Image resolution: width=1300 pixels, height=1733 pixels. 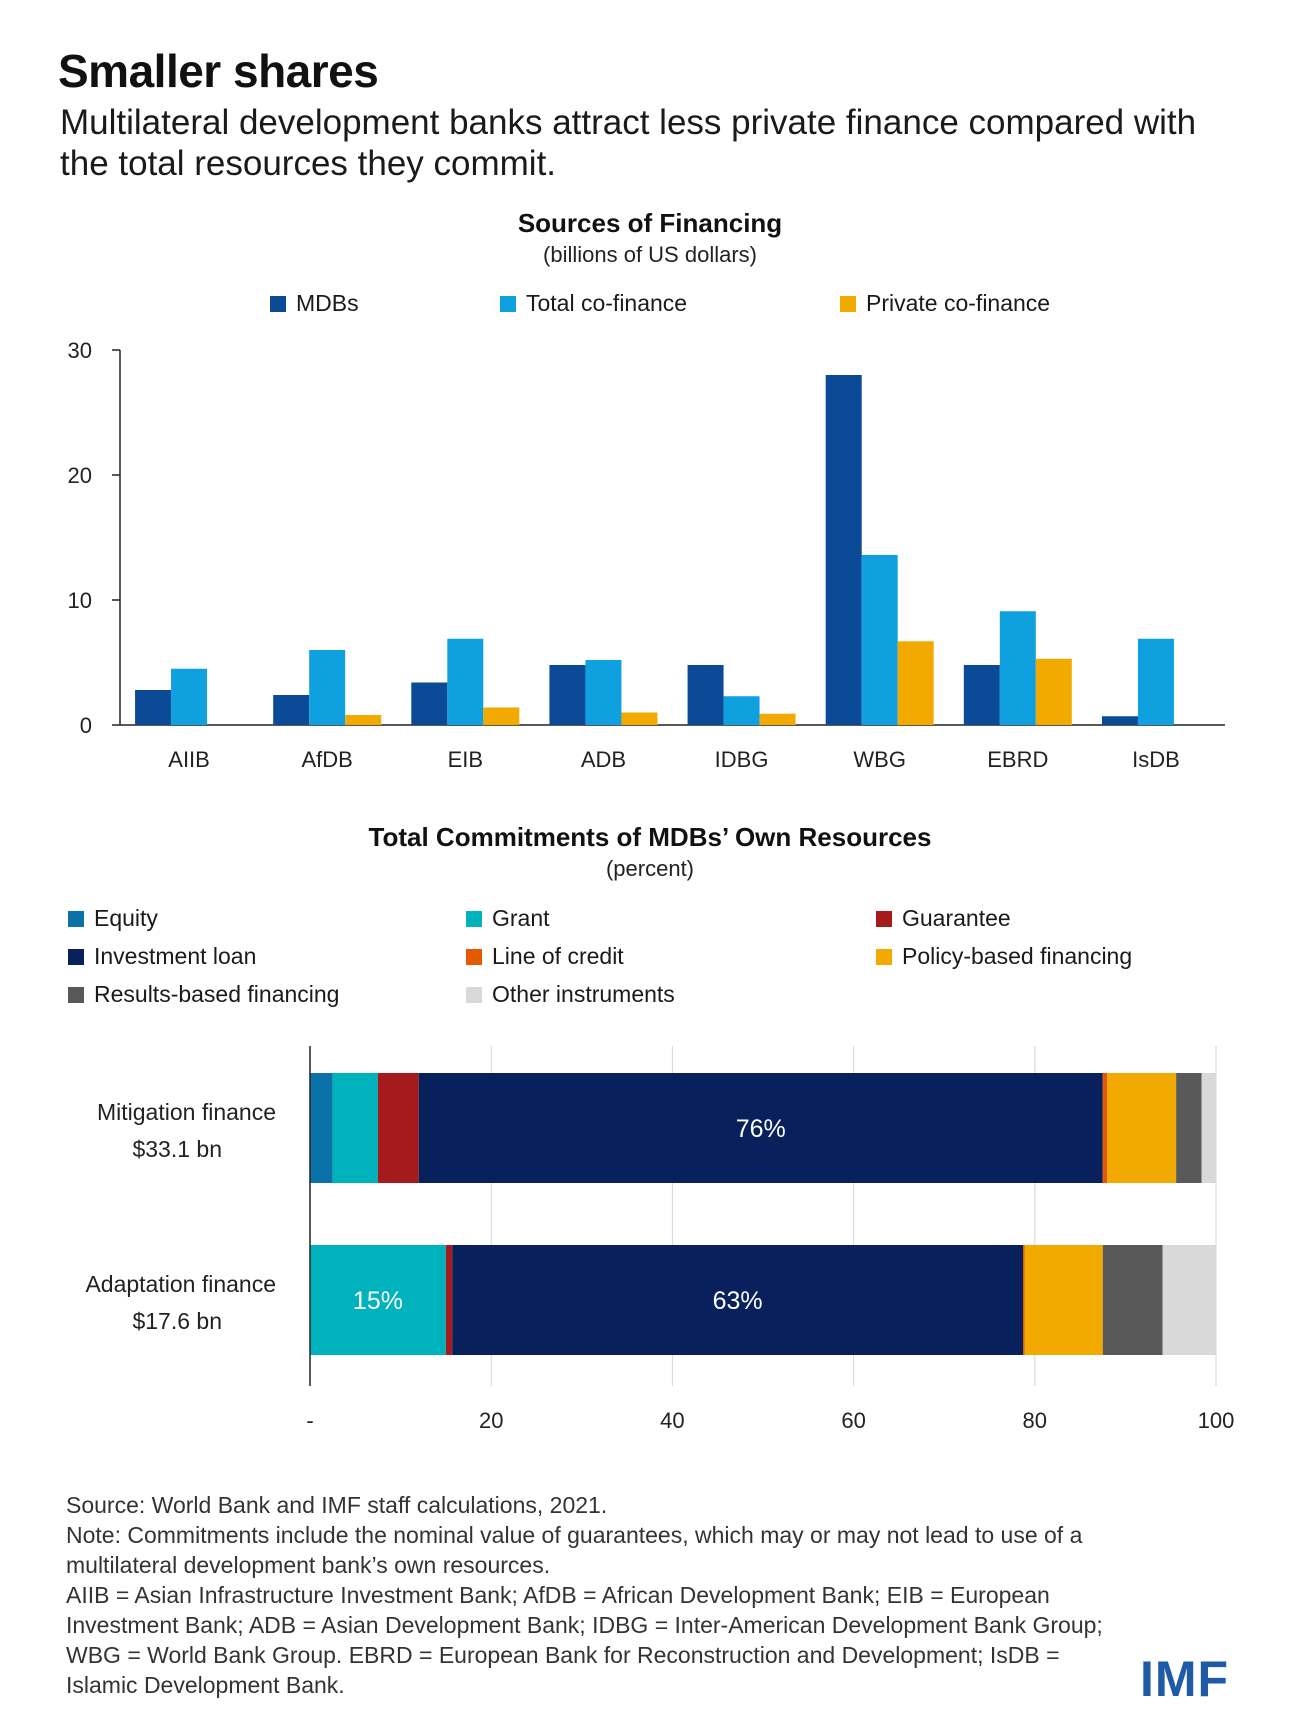 I want to click on bar-idbg-mdbs, so click(x=705, y=695).